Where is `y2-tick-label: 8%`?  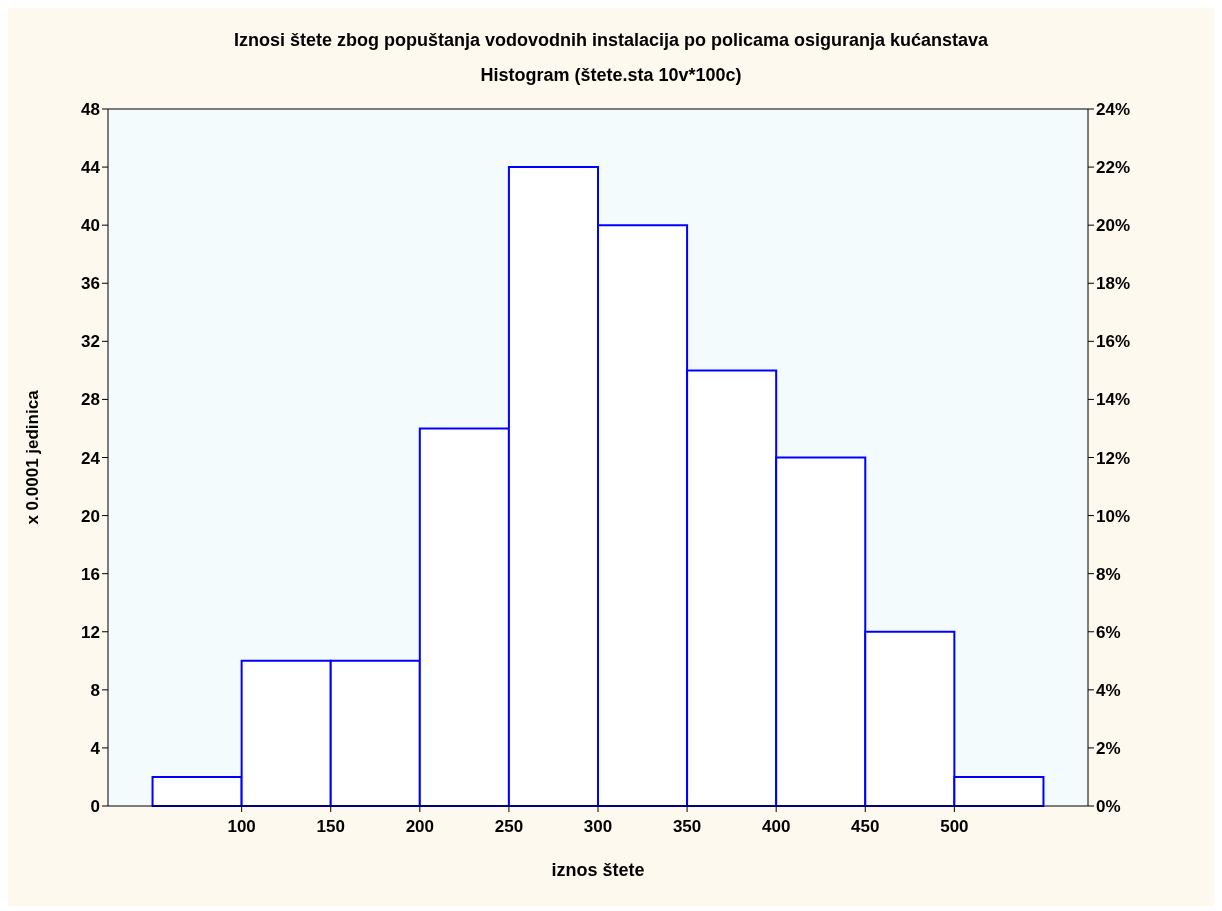 y2-tick-label: 8% is located at coordinates (1108, 574).